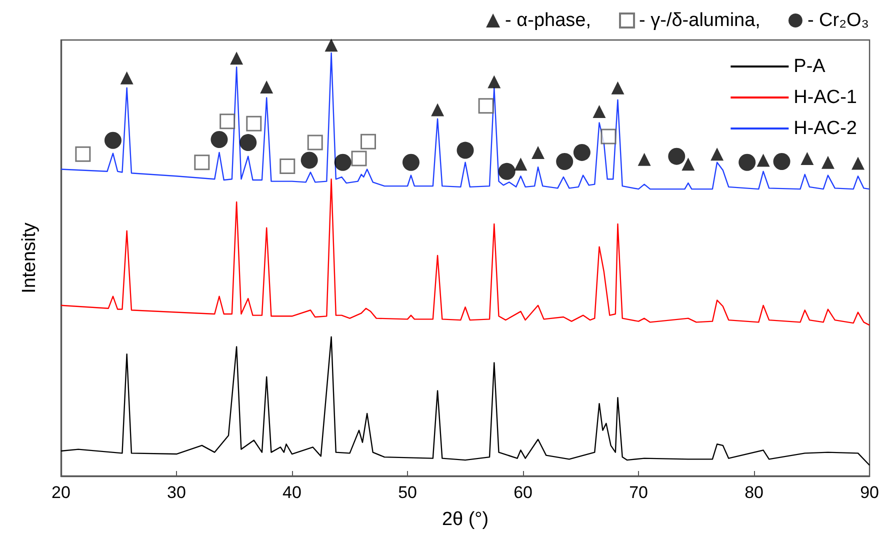 The height and width of the screenshot is (534, 882). I want to click on x-tick-label: 70, so click(638, 492).